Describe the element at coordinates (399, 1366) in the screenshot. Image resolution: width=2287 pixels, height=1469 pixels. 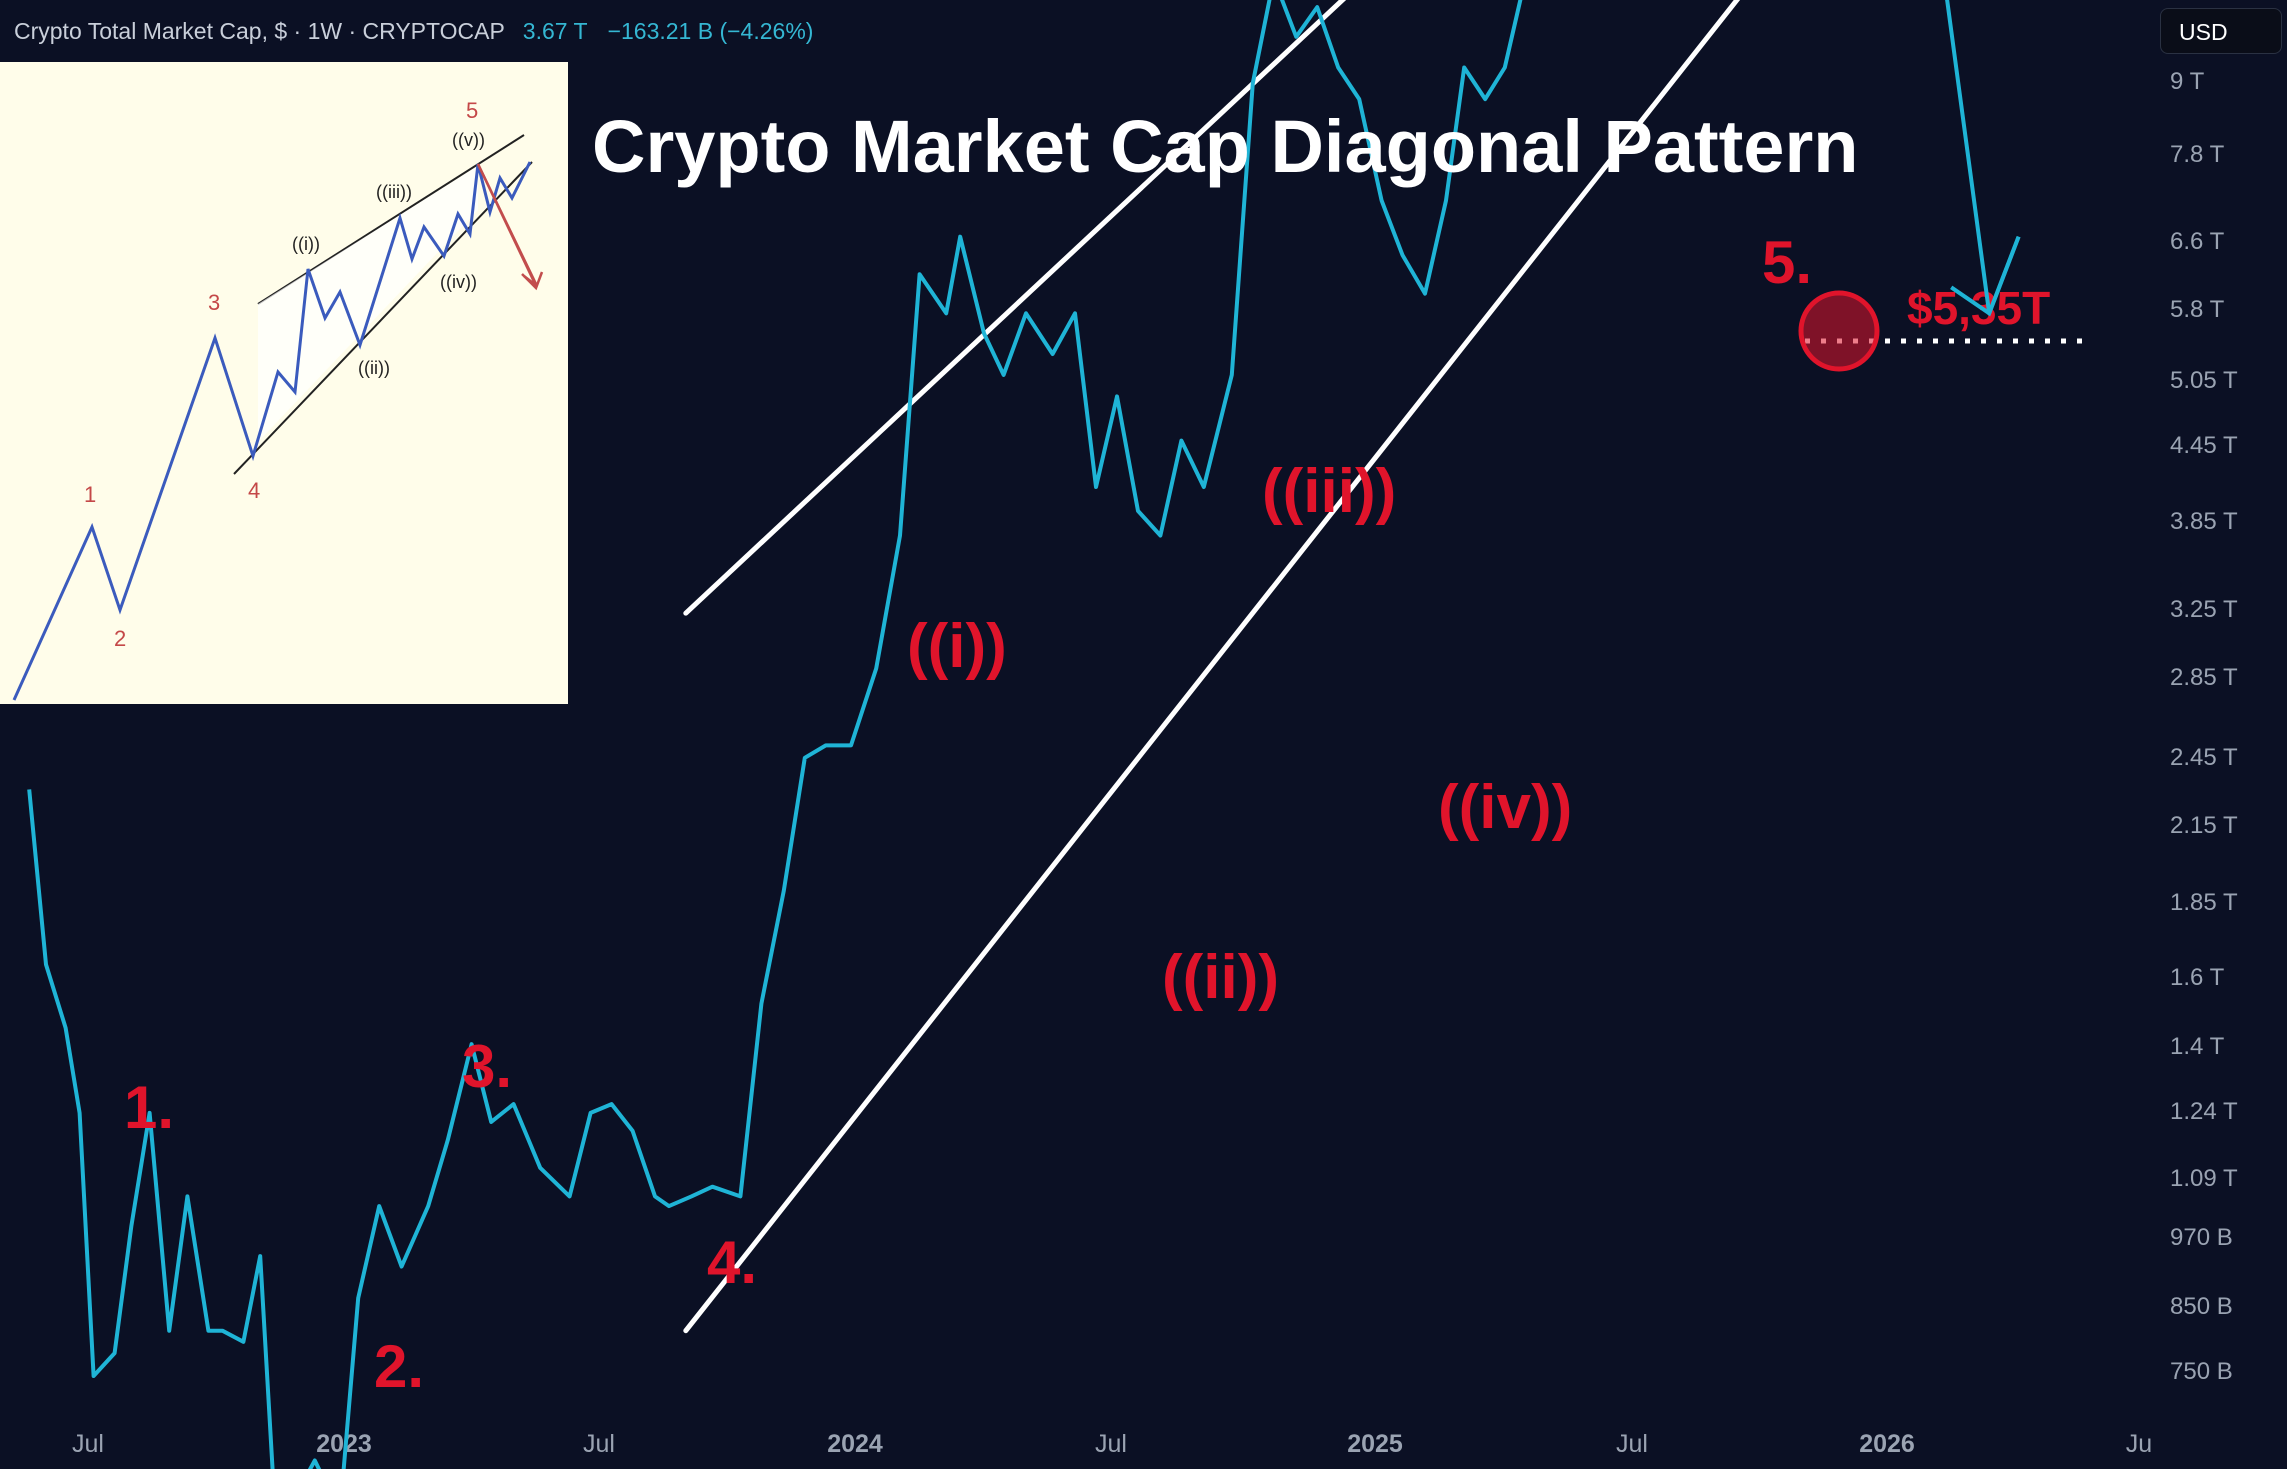
I see `wave-label: 2.` at that location.